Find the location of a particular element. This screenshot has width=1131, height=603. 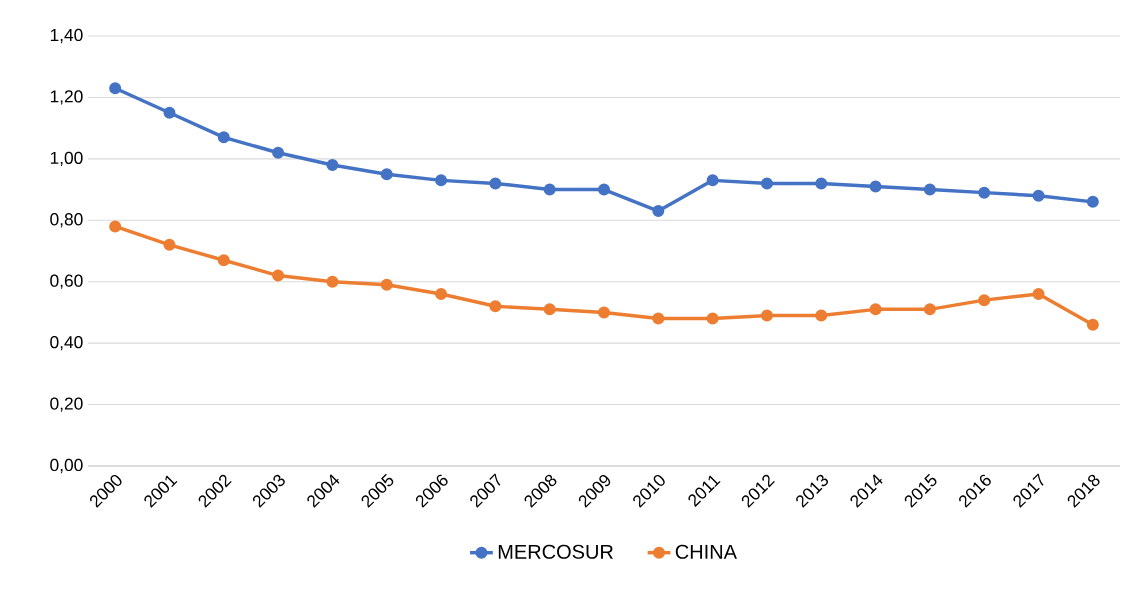

y-tick-label: 0,60 is located at coordinates (66, 281).